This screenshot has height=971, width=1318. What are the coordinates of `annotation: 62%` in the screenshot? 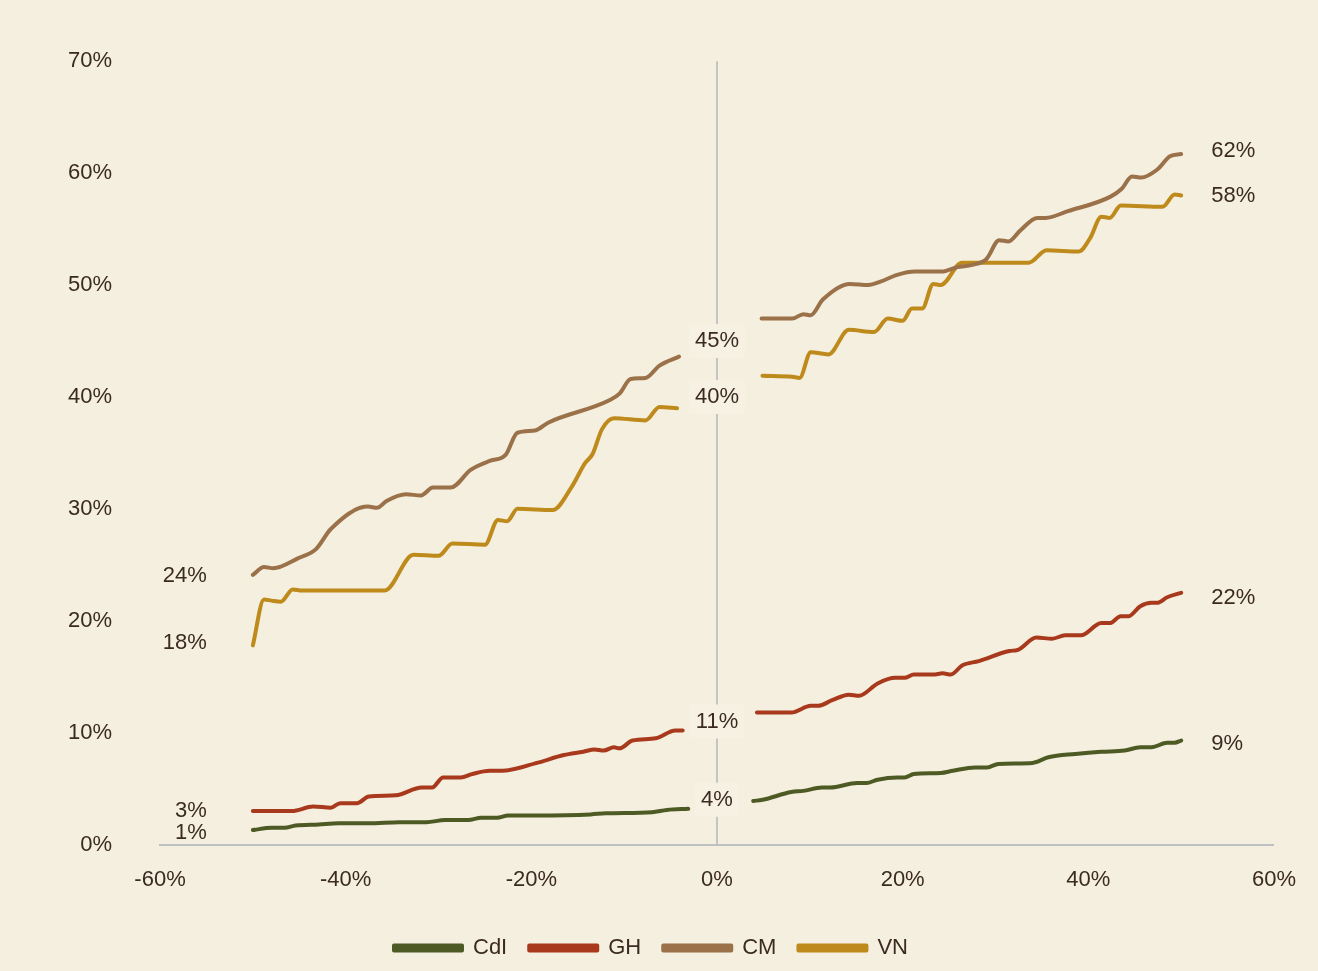 It's located at (1233, 149).